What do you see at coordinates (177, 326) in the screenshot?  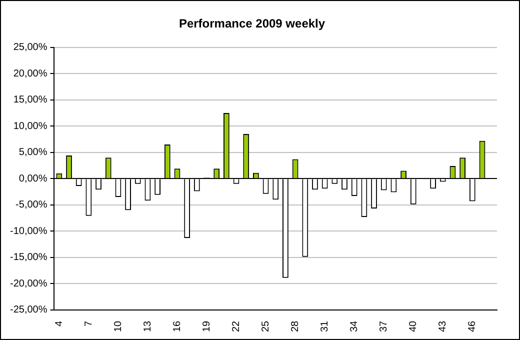 I see `x-tick-label: 16` at bounding box center [177, 326].